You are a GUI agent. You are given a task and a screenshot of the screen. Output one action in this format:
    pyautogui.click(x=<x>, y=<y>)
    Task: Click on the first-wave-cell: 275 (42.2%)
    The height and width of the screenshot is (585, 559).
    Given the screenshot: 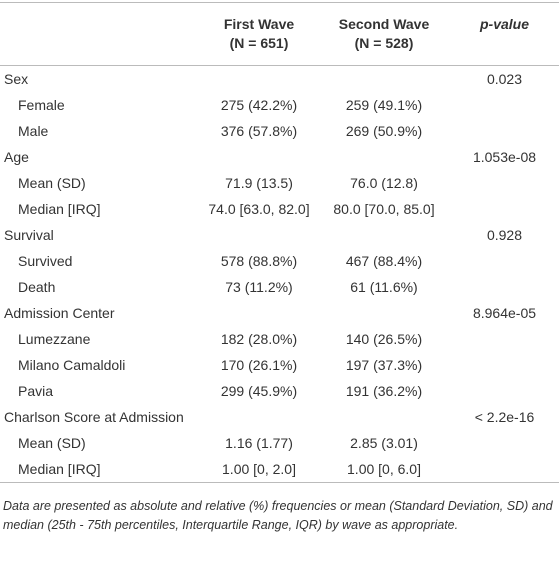 What is the action you would take?
    pyautogui.click(x=259, y=105)
    